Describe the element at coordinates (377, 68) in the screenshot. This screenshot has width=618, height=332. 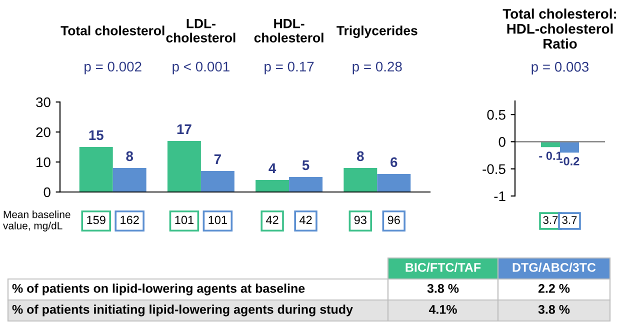
I see `text: p = 0.28` at that location.